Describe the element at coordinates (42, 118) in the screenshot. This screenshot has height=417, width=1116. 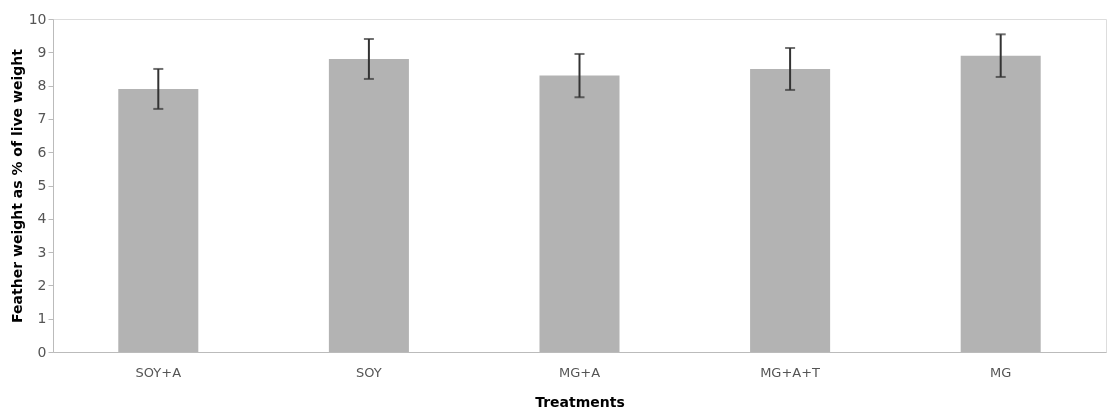
I see `y-tick-label: 7` at that location.